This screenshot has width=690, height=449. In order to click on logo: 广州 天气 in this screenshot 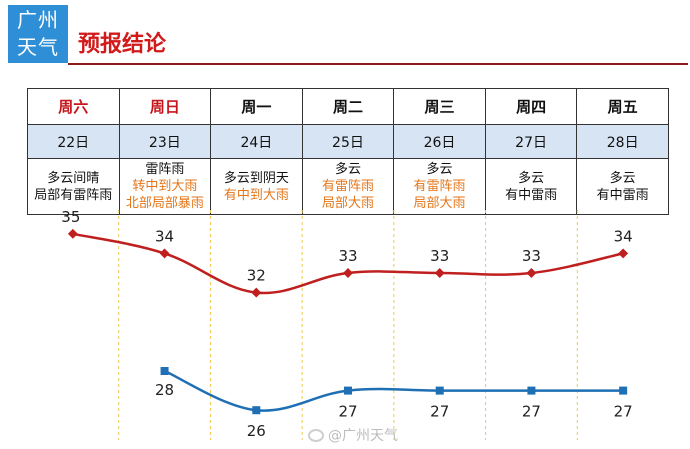, I will do `click(38, 34)`.